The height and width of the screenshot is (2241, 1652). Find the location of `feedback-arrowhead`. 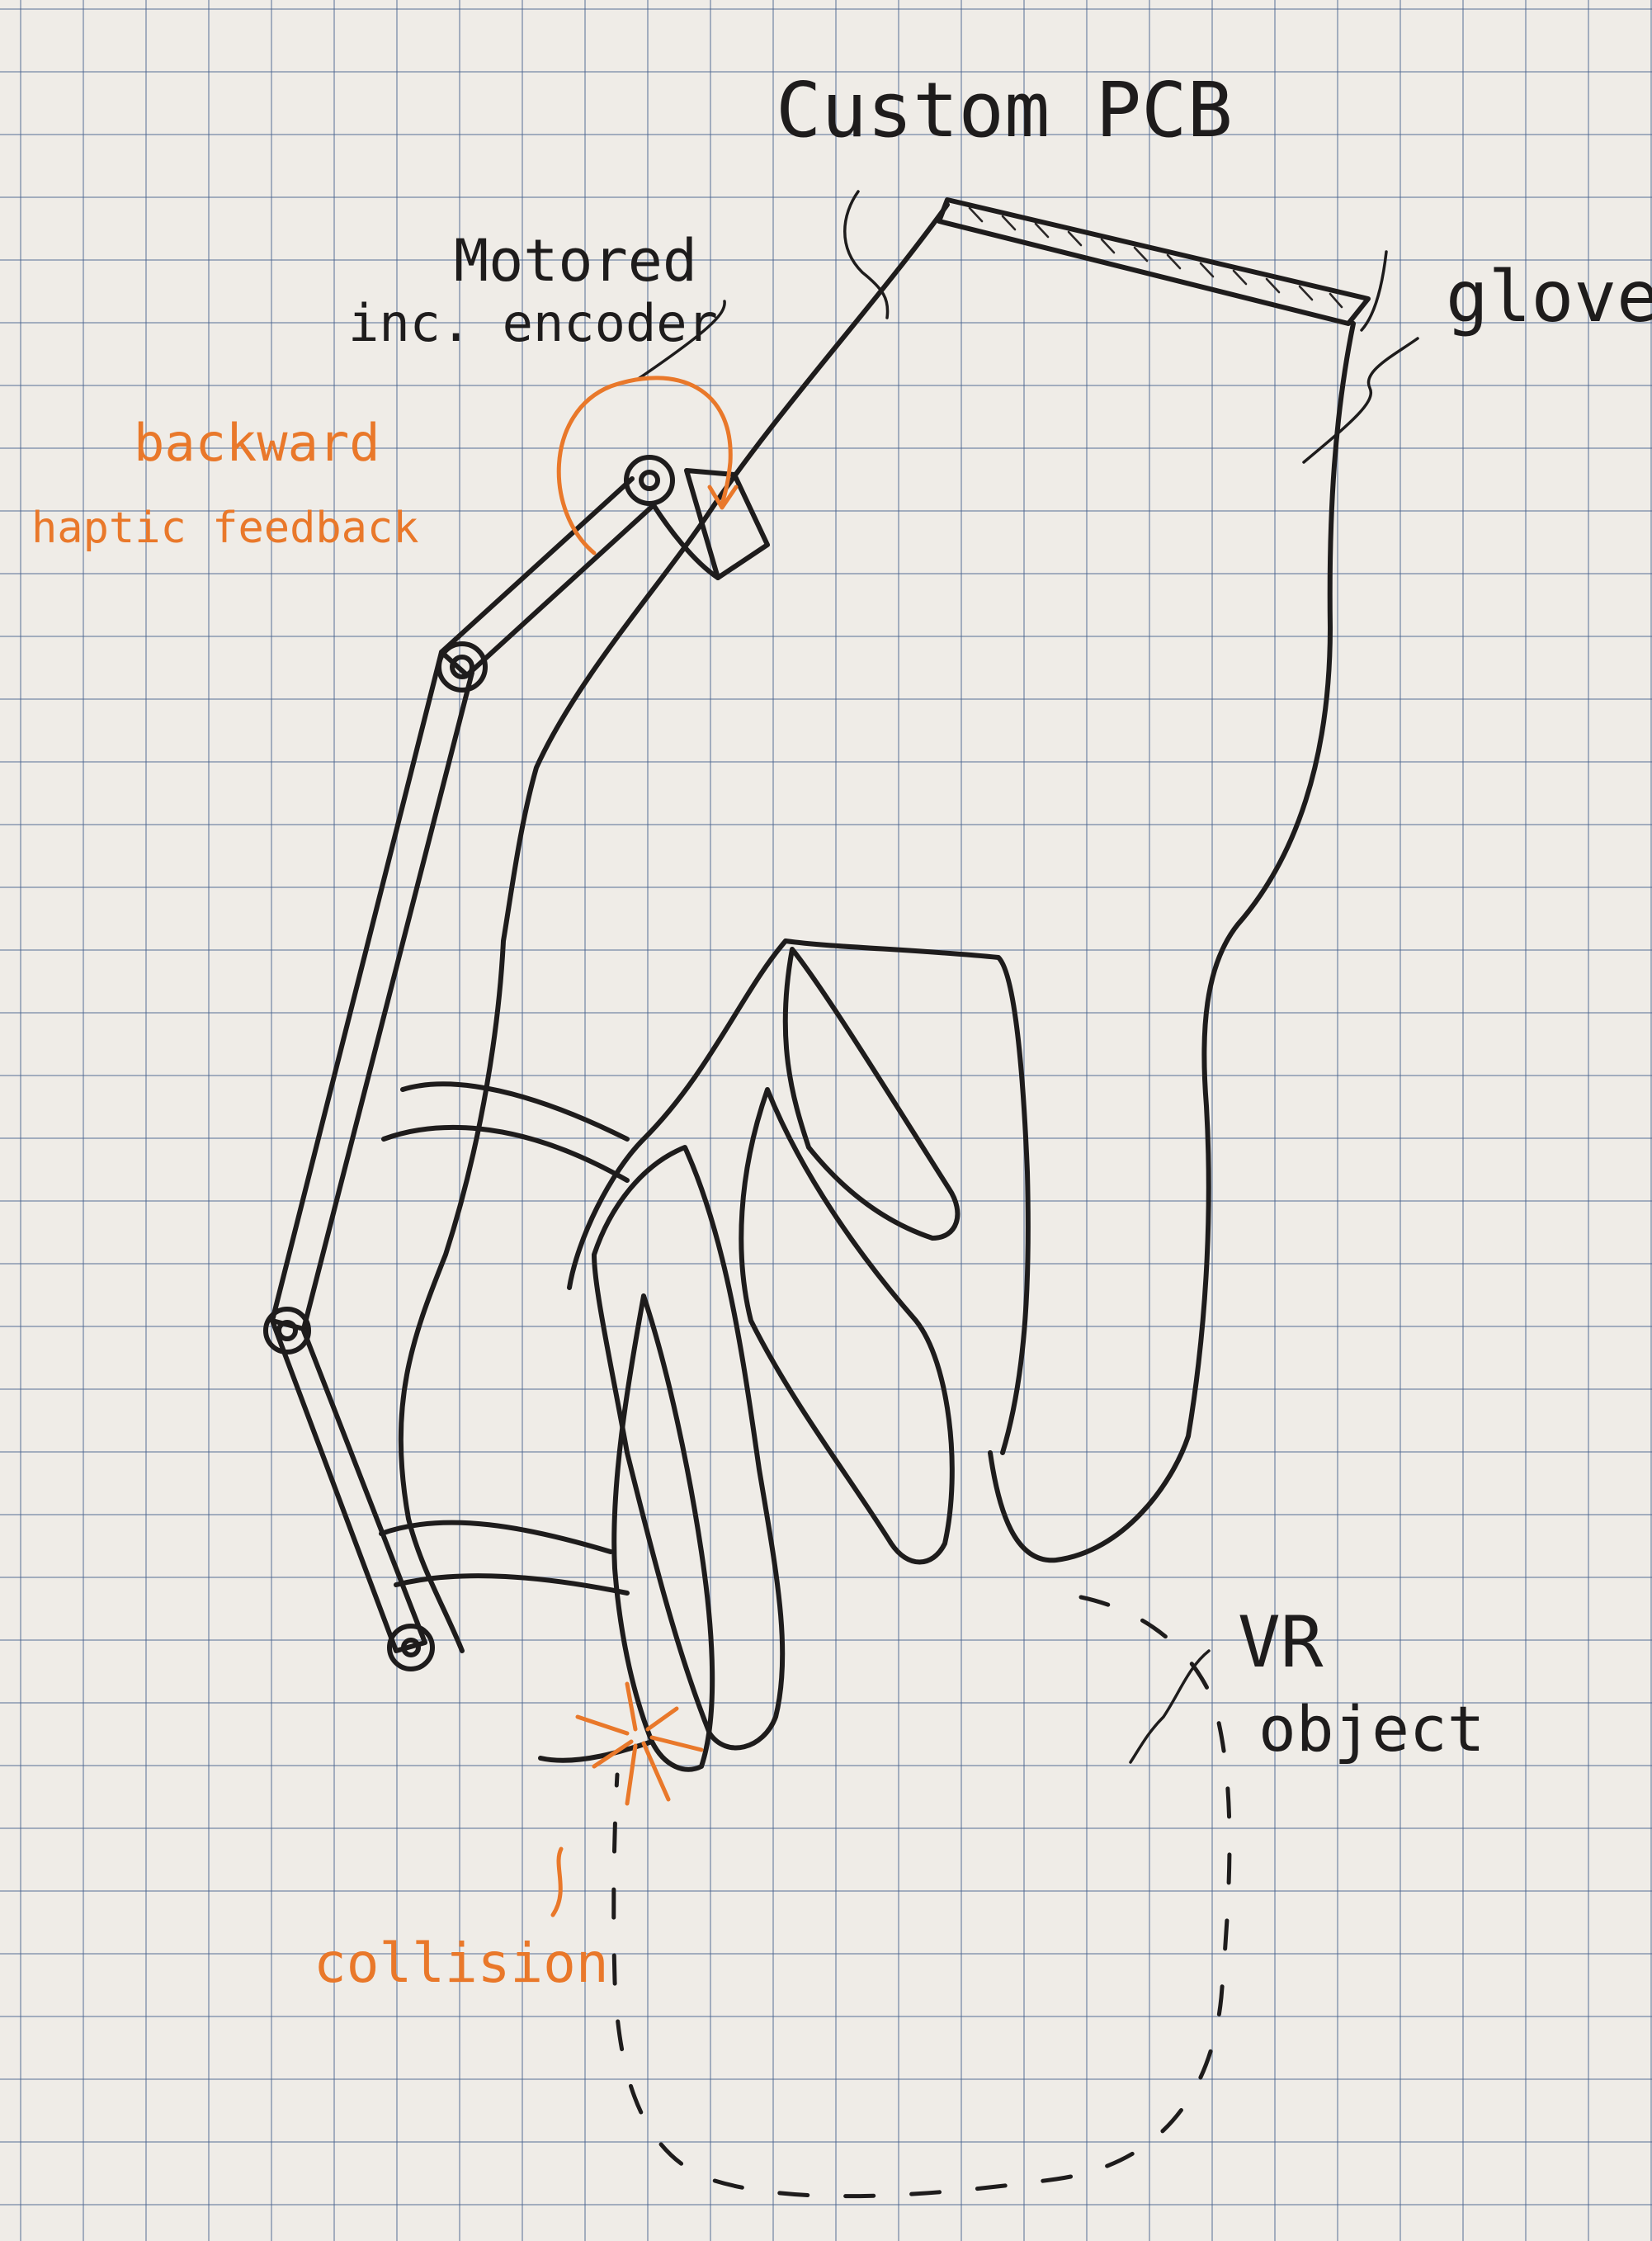

feedback-arrowhead is located at coordinates (723, 498).